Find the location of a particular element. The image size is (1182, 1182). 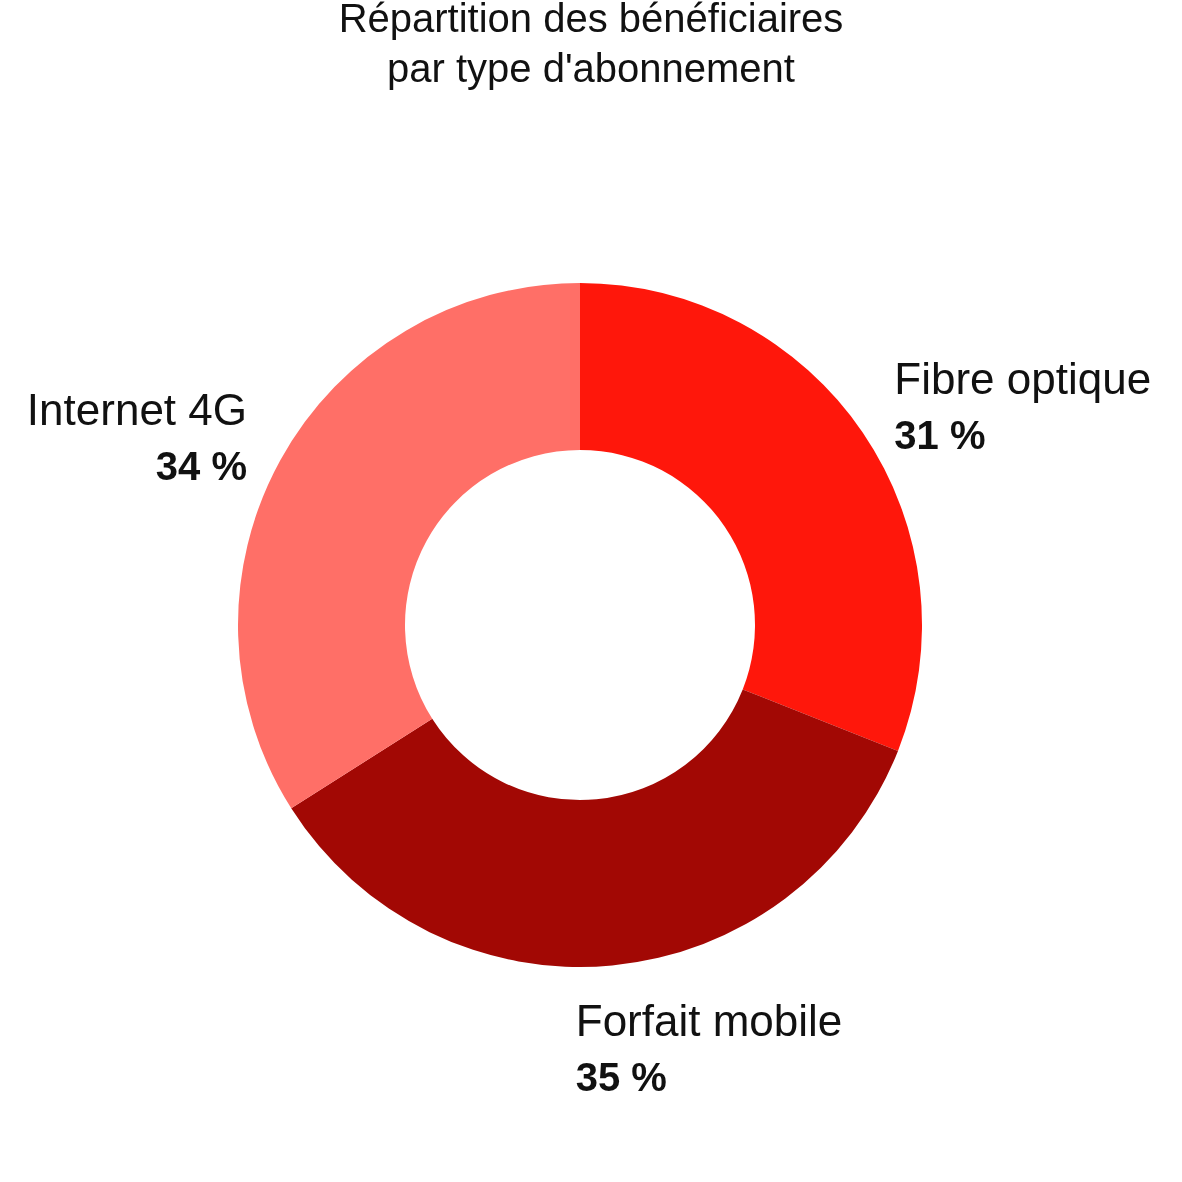

text: Répartition des bénéficiaires is located at coordinates (591, 20).